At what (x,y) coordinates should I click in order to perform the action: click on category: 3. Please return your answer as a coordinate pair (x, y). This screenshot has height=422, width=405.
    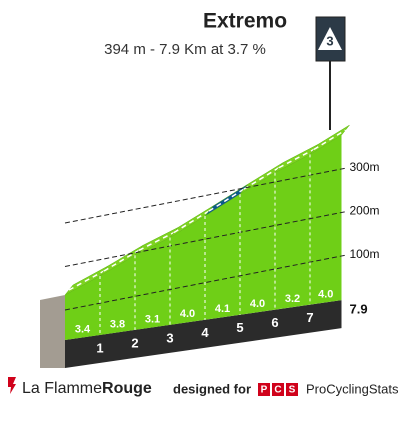
    Looking at the image, I should click on (329, 40).